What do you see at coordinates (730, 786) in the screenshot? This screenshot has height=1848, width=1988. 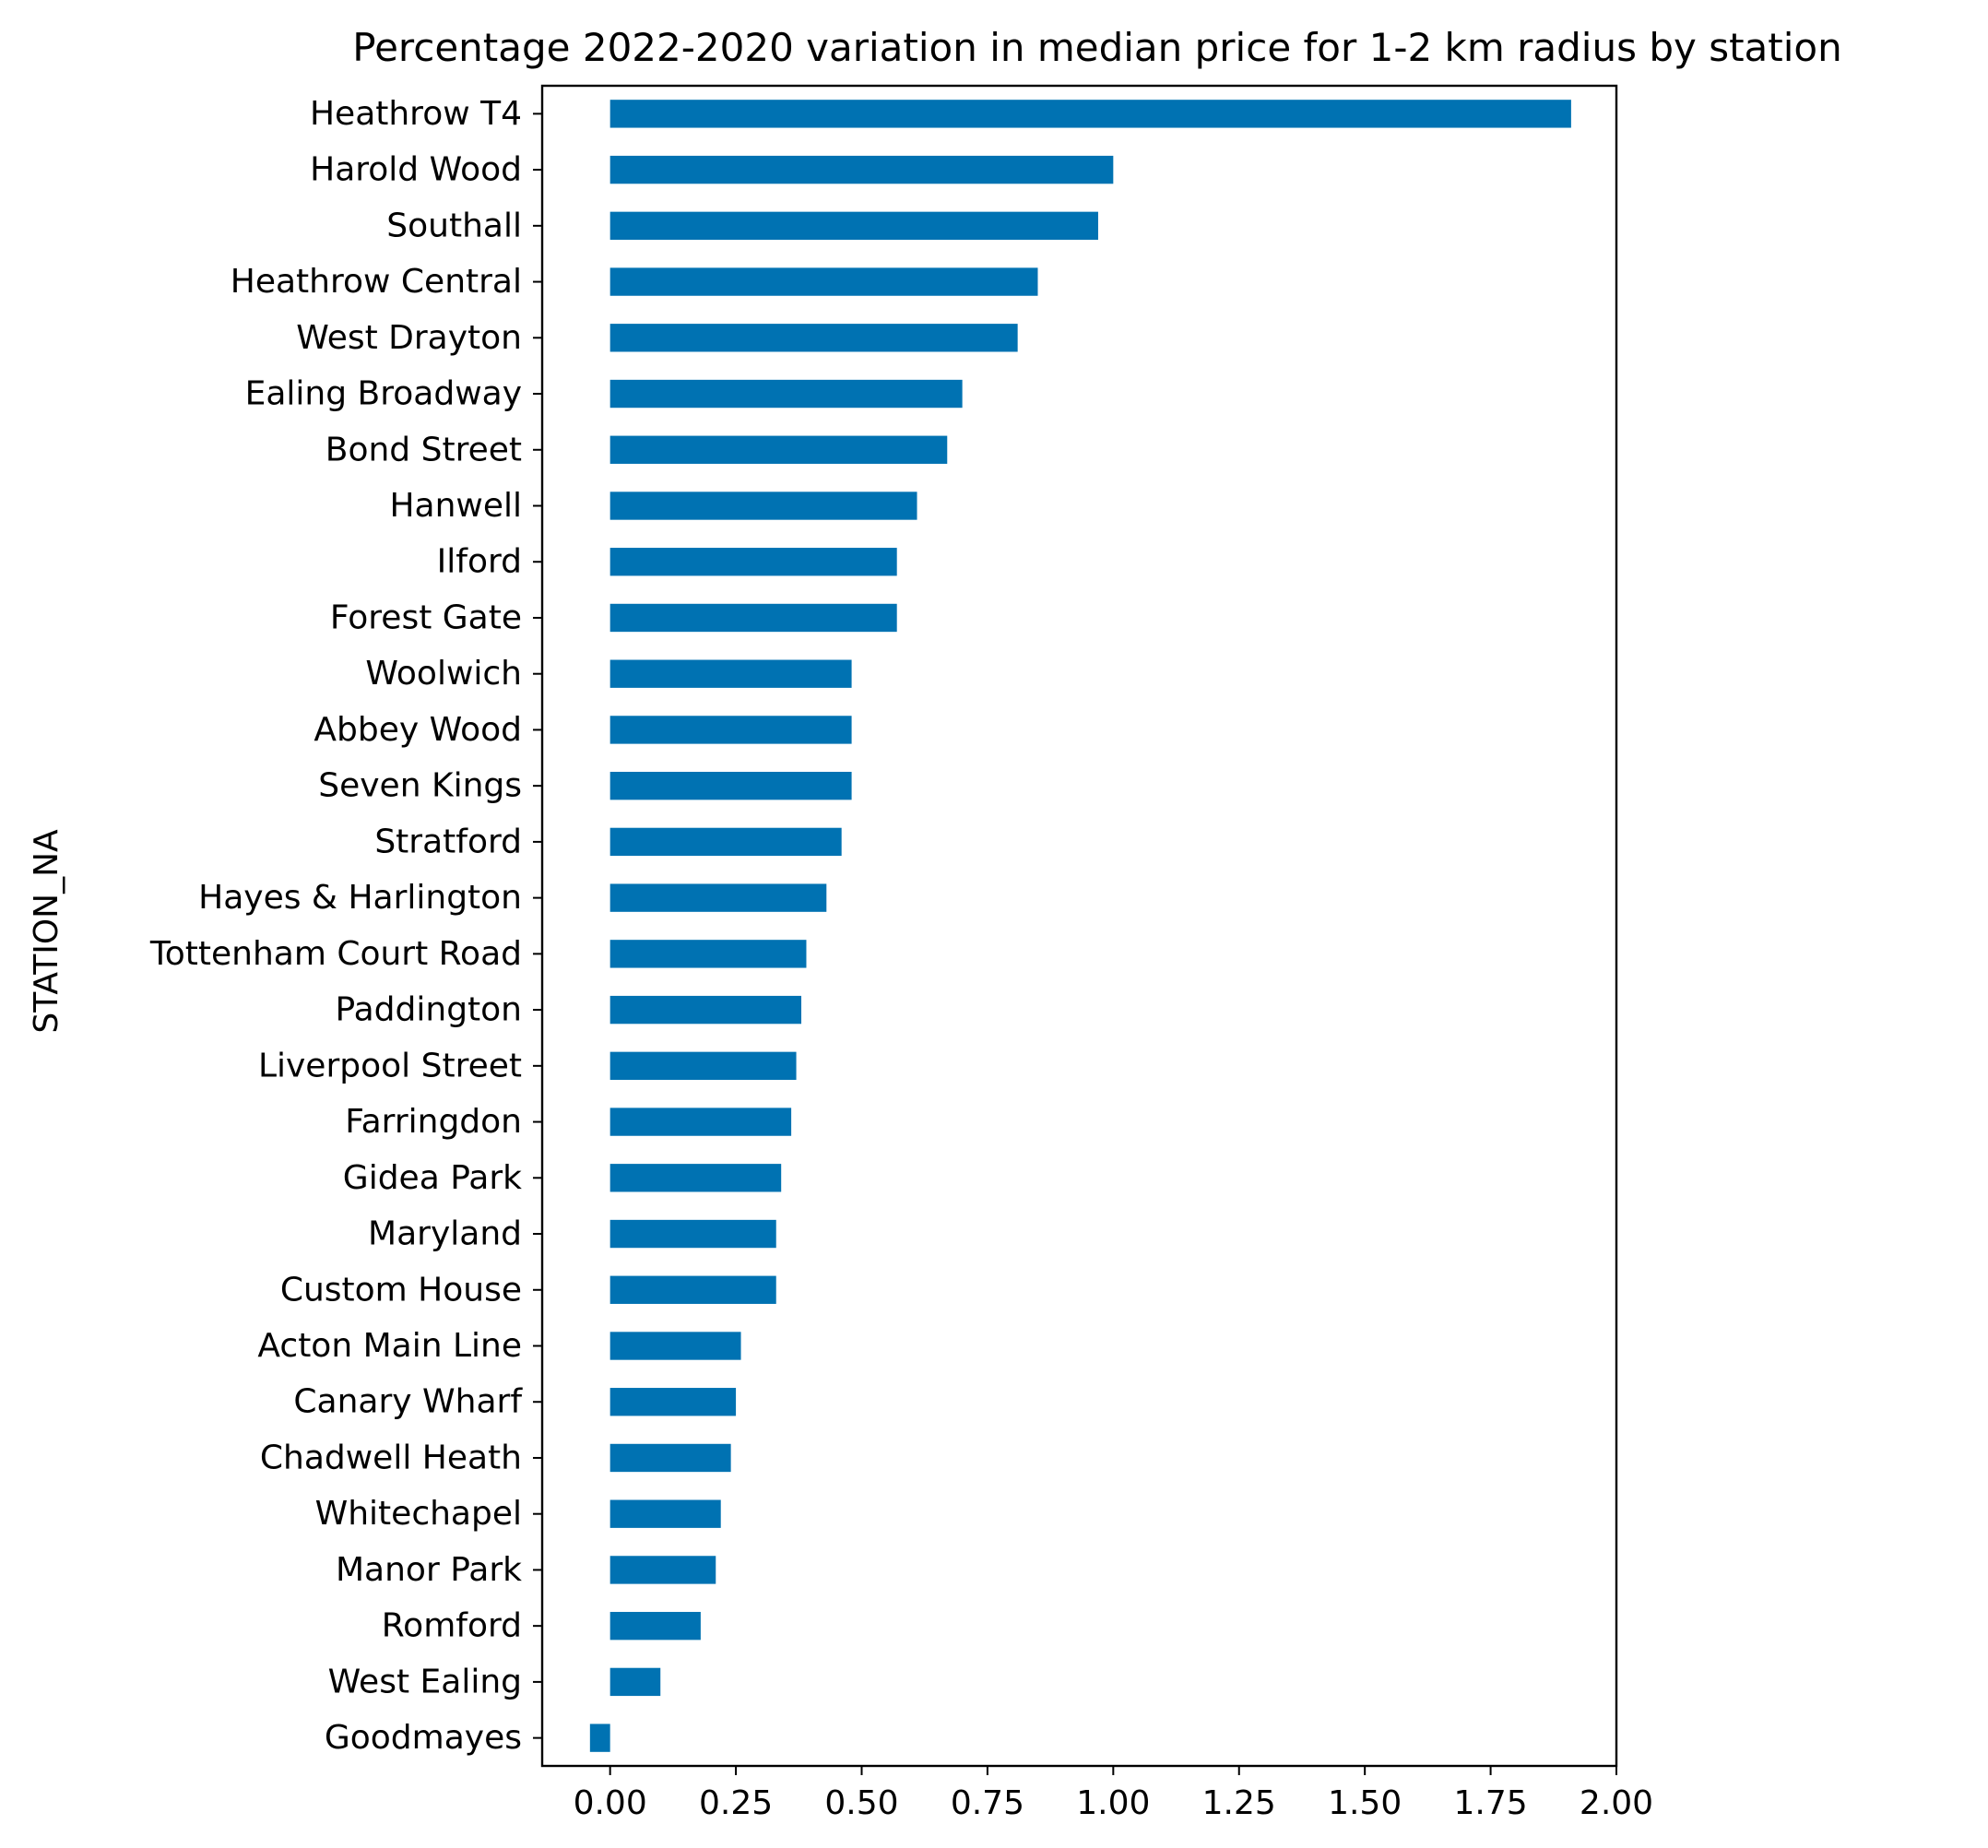 I see `bar-seven-kings` at bounding box center [730, 786].